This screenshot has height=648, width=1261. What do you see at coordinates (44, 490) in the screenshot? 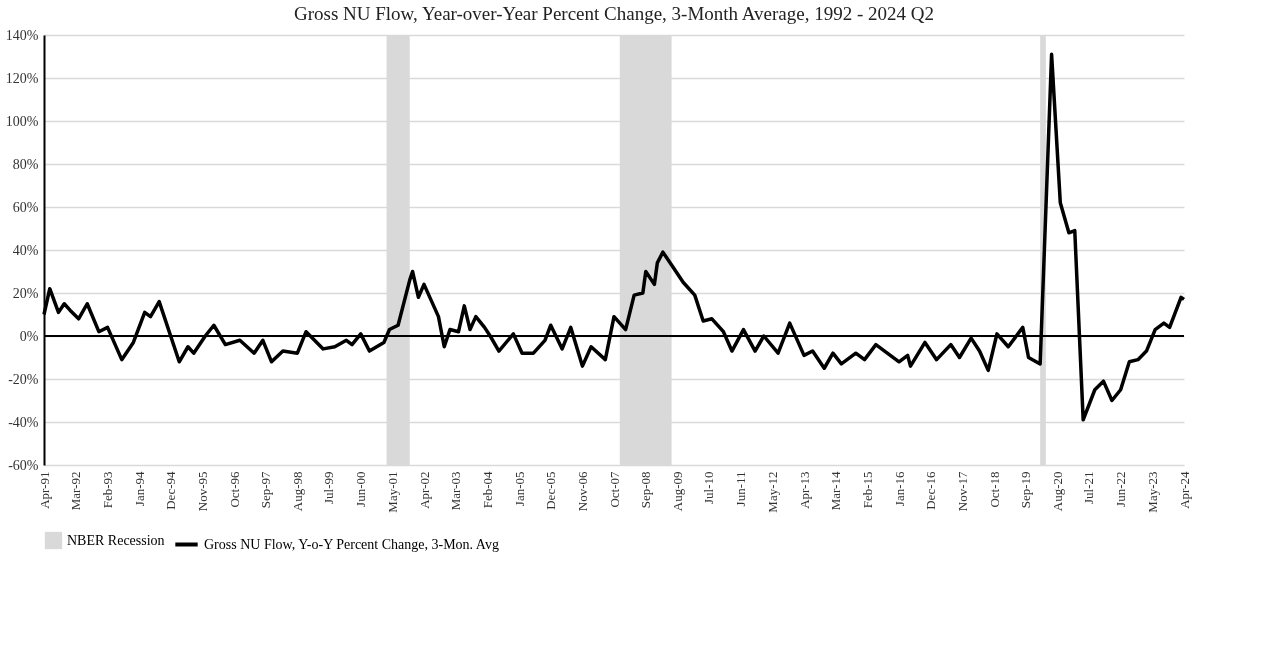
I see `x-tick-label: Apr-91` at bounding box center [44, 490].